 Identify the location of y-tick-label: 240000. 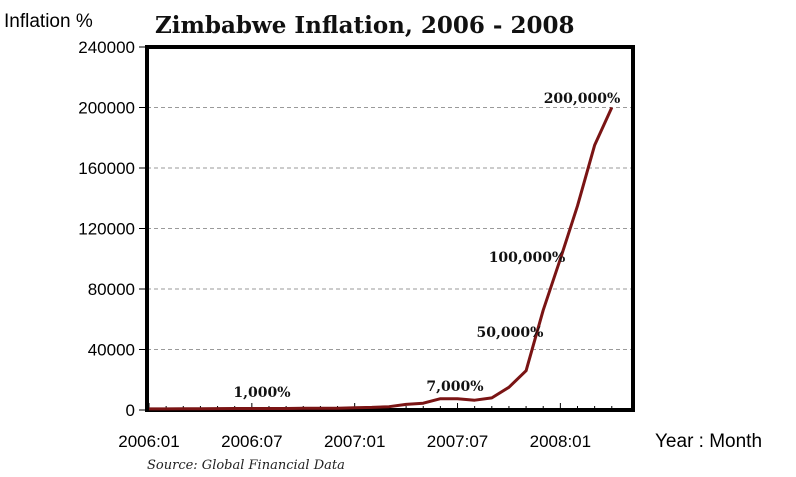
(106, 47).